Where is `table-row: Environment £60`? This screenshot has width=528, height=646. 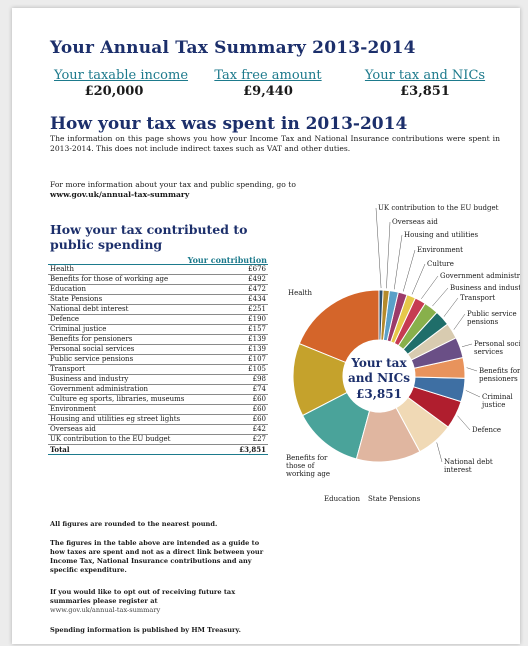
table-row: Environment £60 is located at coordinates (158, 409).